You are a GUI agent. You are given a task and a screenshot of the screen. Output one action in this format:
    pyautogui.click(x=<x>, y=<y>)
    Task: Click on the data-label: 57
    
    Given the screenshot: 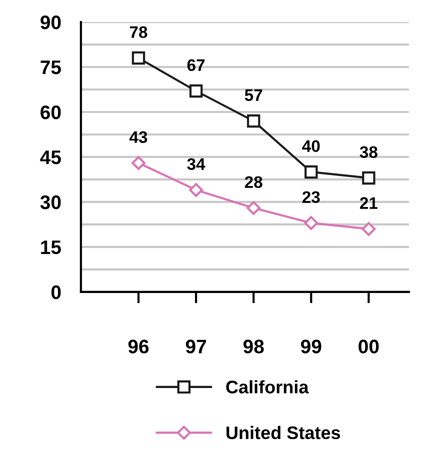 What is the action you would take?
    pyautogui.click(x=253, y=95)
    